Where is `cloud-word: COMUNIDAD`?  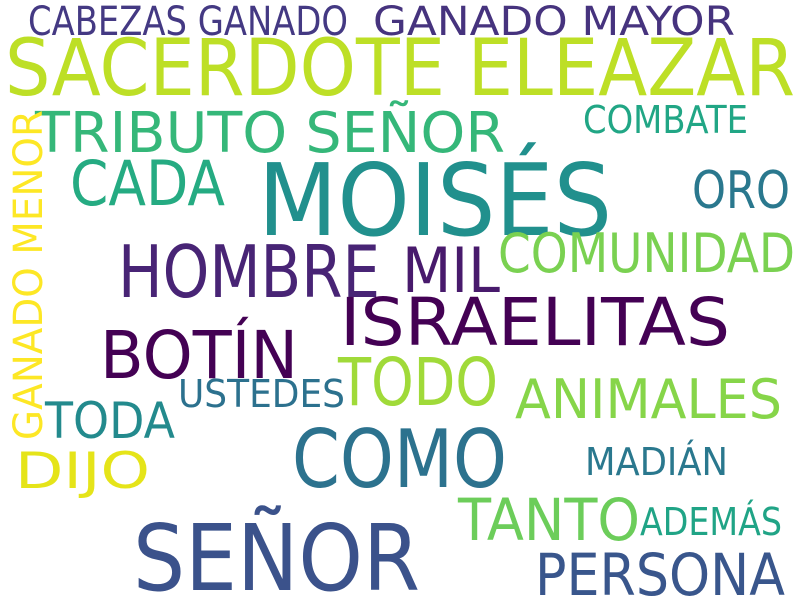 cloud-word: COMUNIDAD is located at coordinates (646, 253).